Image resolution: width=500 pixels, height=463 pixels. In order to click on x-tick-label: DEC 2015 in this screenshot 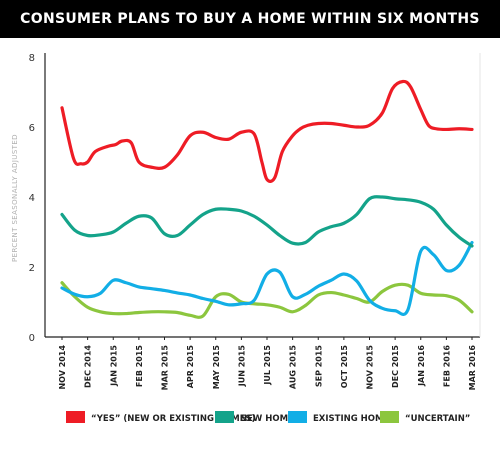, I will do `click(395, 366)`.